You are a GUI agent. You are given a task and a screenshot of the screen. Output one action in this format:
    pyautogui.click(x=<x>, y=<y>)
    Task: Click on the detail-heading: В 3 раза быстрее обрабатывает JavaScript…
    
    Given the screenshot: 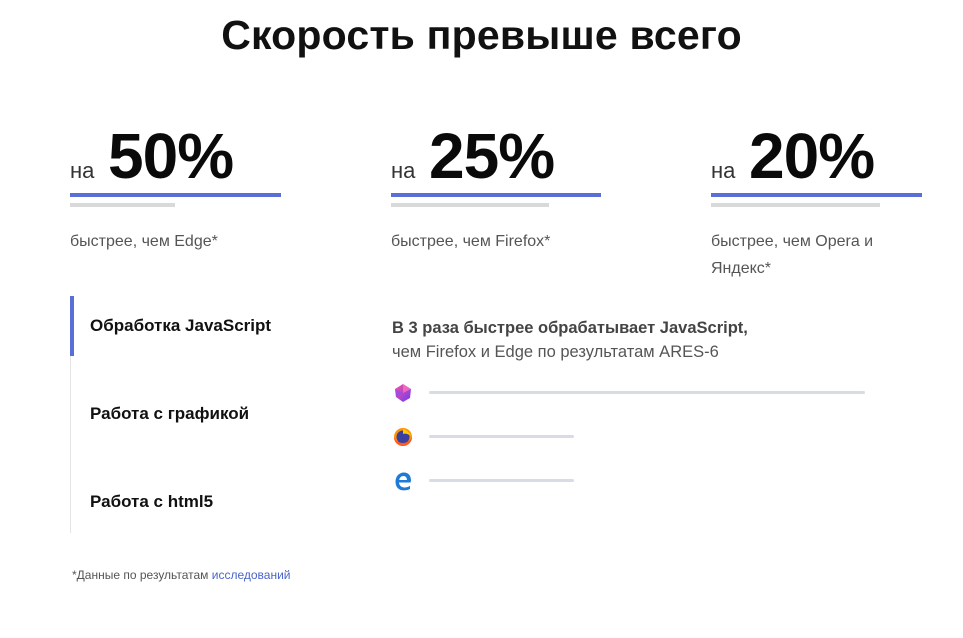 What is the action you would take?
    pyautogui.click(x=570, y=328)
    